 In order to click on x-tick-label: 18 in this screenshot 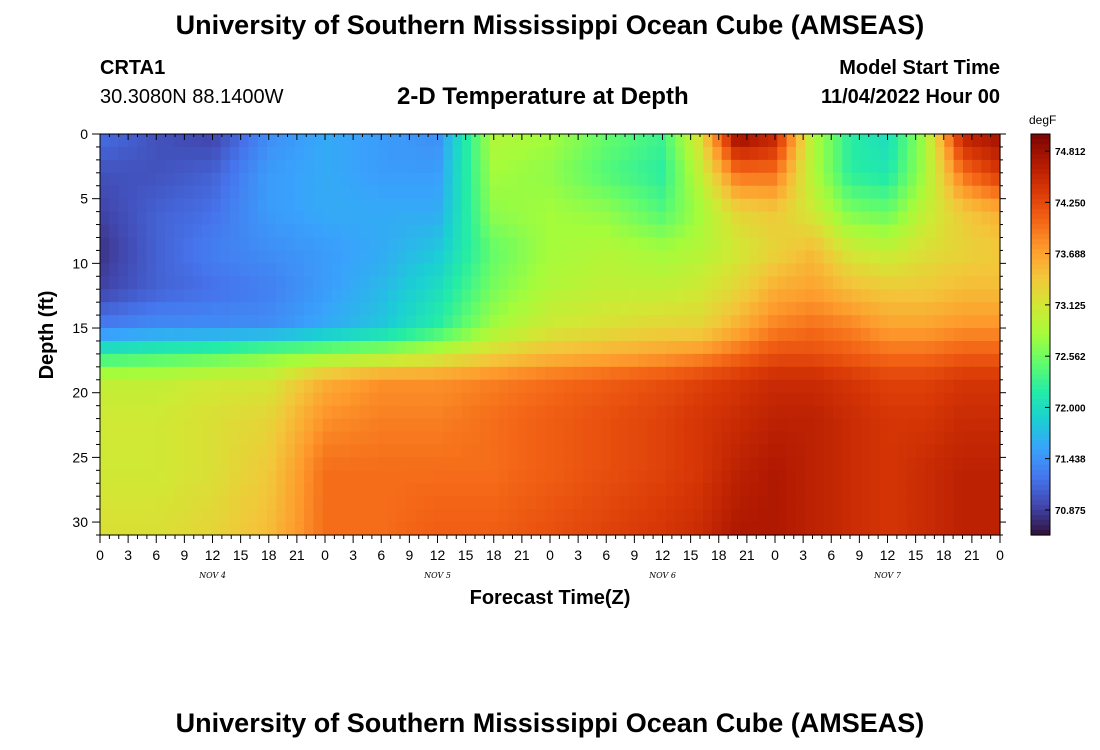, I will do `click(494, 555)`.